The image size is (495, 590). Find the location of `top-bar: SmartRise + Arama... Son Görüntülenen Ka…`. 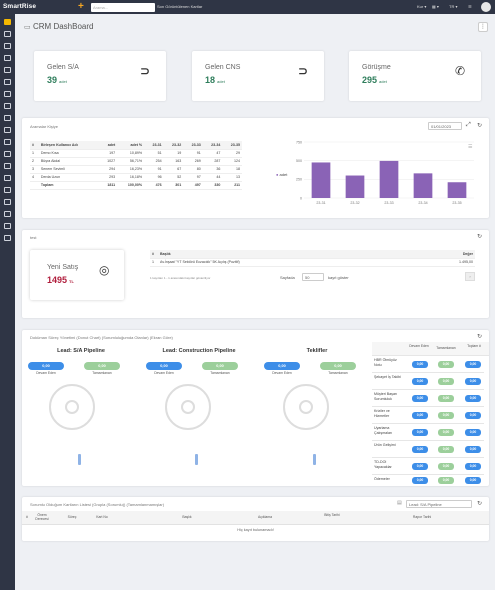

top-bar: SmartRise + Arama... Son Görüntülenen Ka… is located at coordinates (247, 7).